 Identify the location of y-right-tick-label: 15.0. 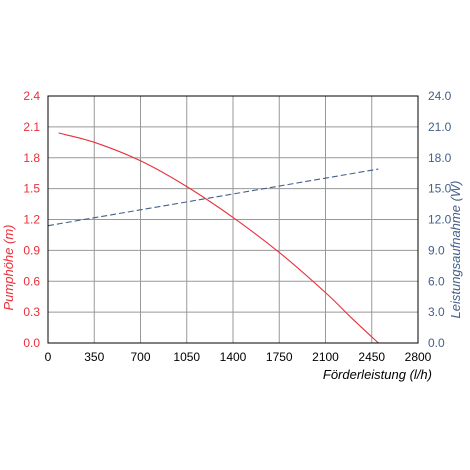
(440, 189).